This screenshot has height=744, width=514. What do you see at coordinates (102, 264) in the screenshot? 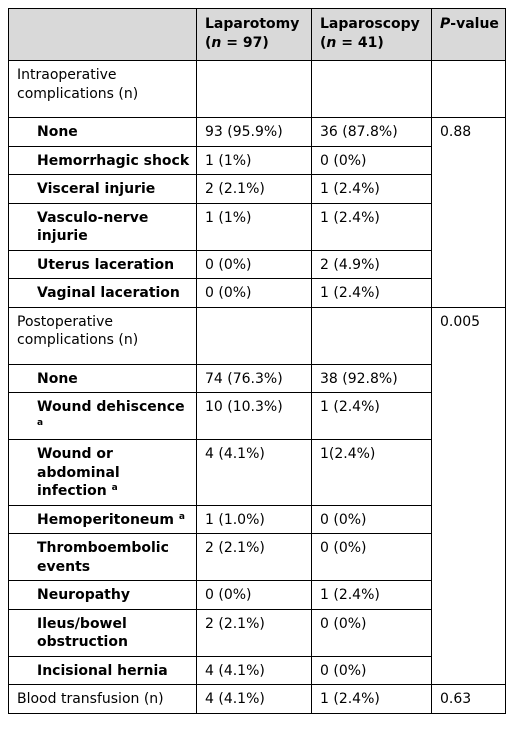
I see `row-label: Uterus laceration` at bounding box center [102, 264].